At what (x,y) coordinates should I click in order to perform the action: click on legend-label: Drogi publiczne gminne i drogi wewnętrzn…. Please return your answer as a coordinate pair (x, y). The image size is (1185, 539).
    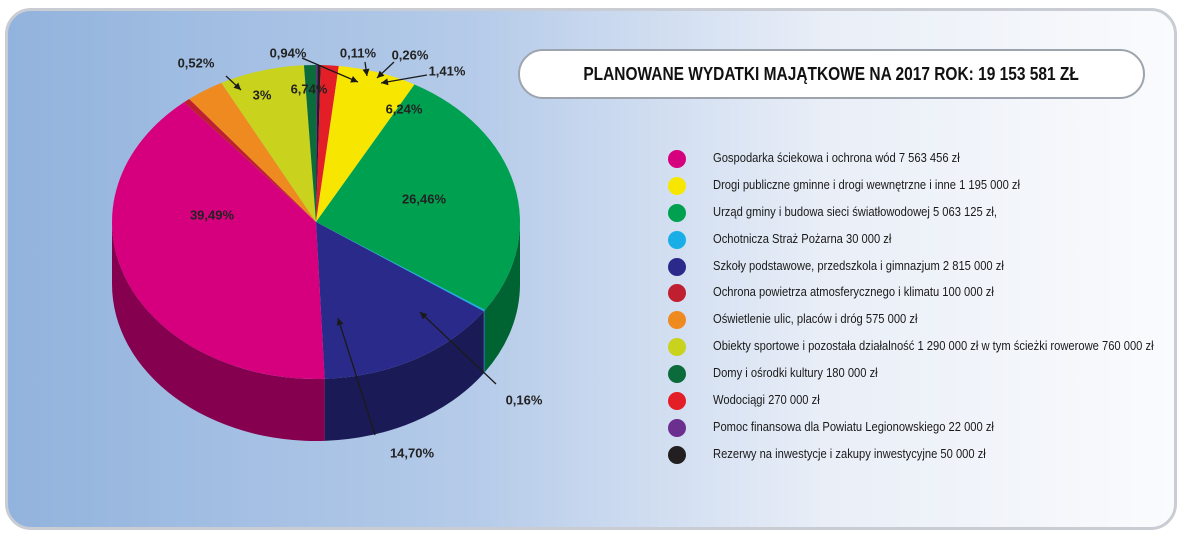
    Looking at the image, I should click on (867, 184).